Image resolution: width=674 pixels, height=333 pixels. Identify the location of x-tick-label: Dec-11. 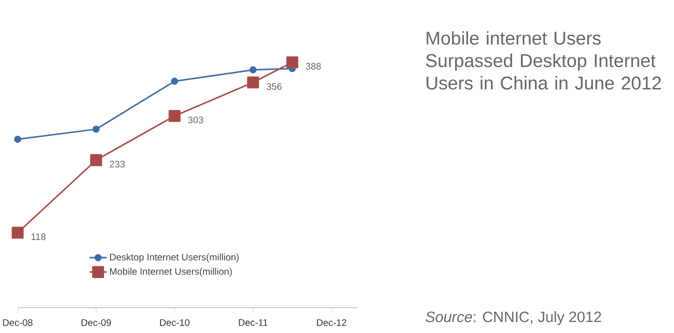
(253, 322).